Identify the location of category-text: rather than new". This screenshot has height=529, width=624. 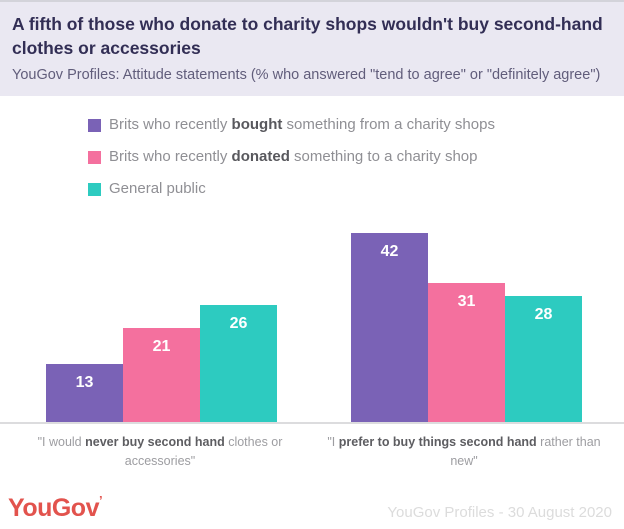
(525, 451).